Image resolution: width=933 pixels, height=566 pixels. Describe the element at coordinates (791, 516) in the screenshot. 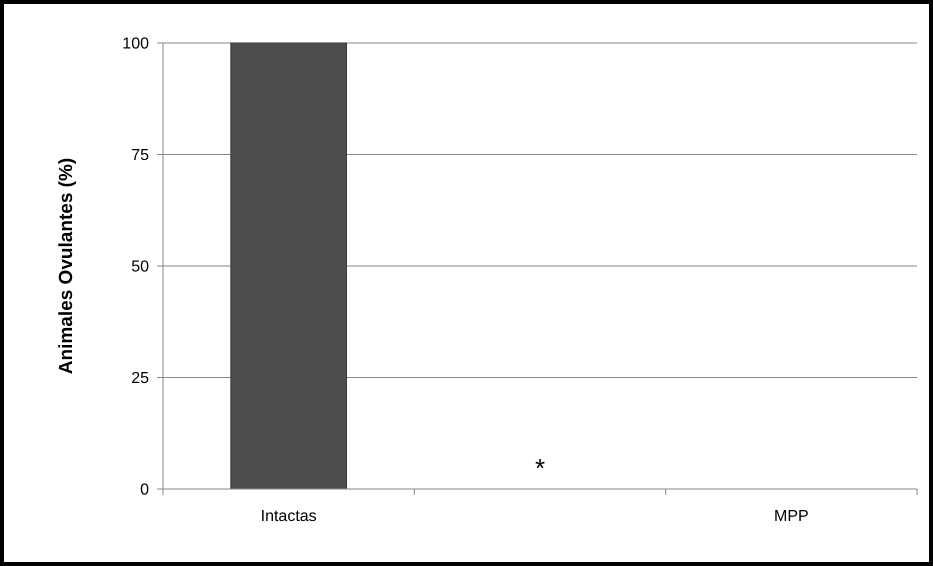

I see `x-tick-label: MPP` at that location.